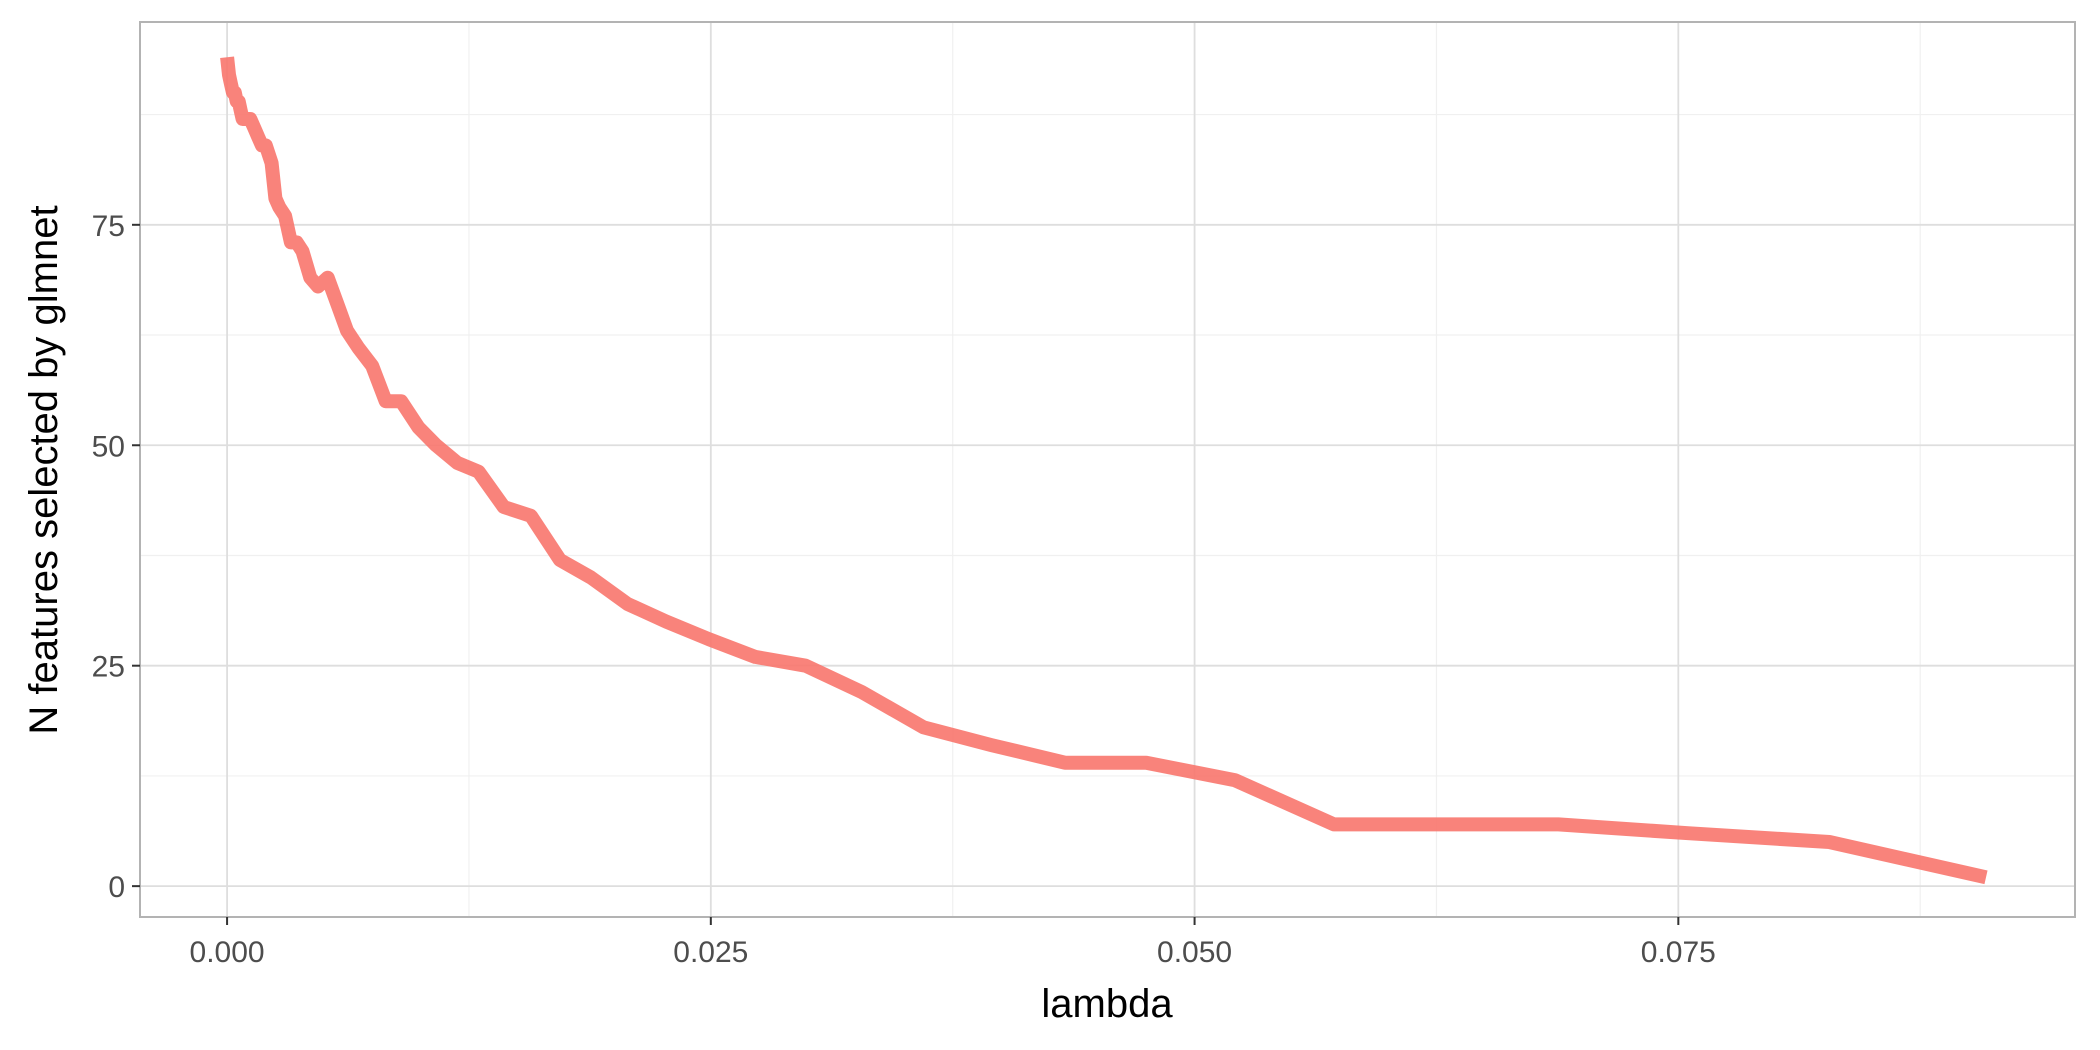  Describe the element at coordinates (108, 226) in the screenshot. I see `y-tick-label: 75` at that location.